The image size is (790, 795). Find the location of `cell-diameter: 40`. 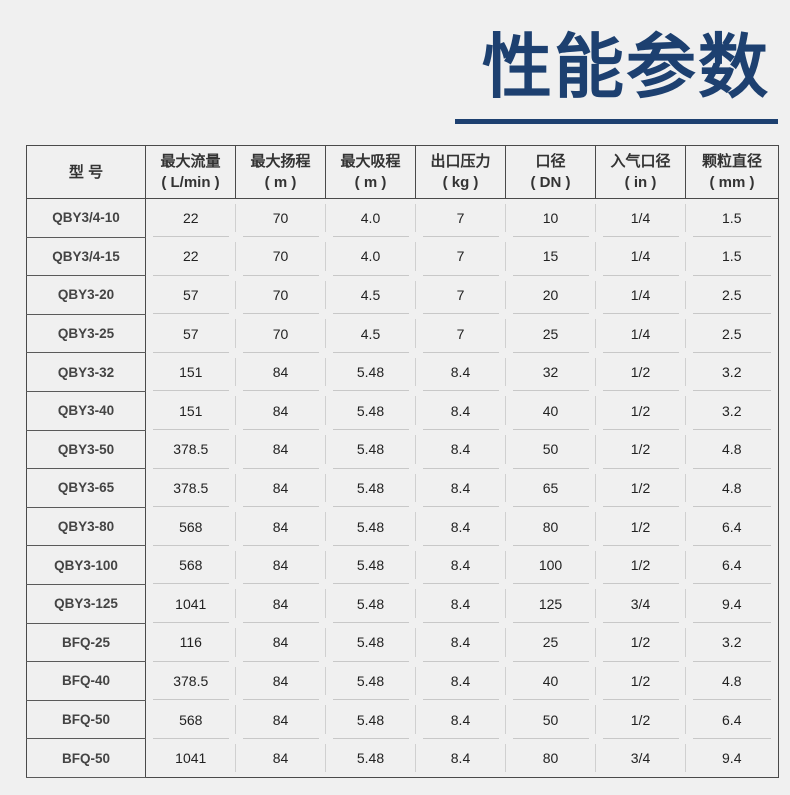

cell-diameter: 40 is located at coordinates (551, 410).